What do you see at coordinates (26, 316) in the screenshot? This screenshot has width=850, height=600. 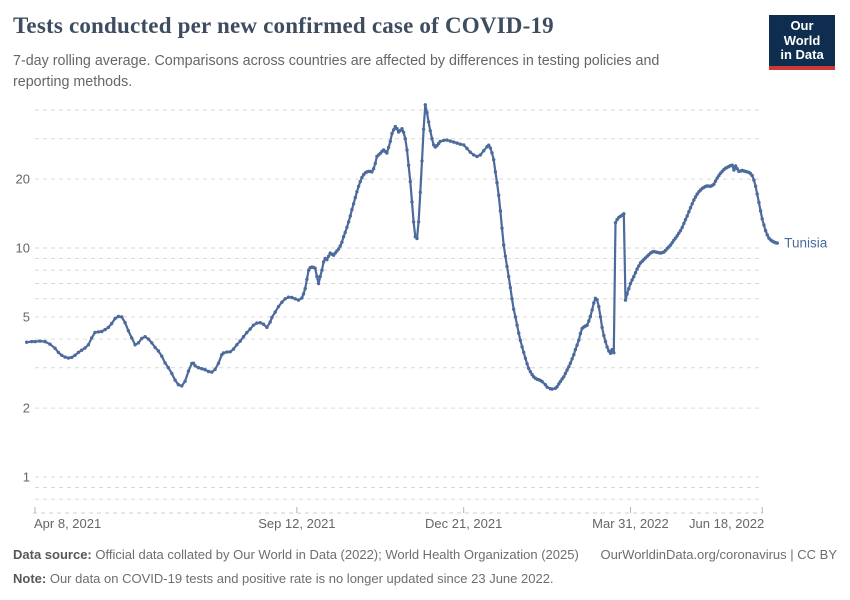 I see `svg-text: 5` at bounding box center [26, 316].